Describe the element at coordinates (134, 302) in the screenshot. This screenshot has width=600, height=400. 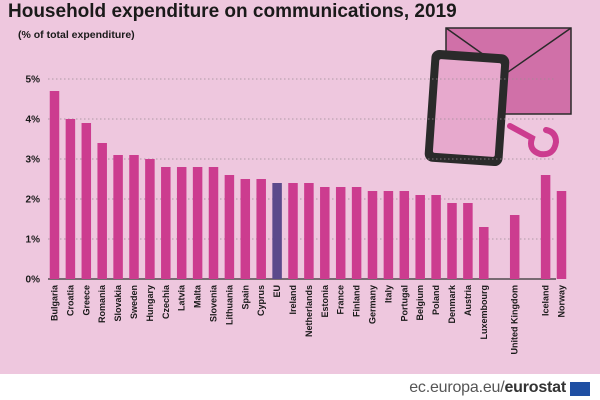
I see `x-tick-label: Sweden` at that location.